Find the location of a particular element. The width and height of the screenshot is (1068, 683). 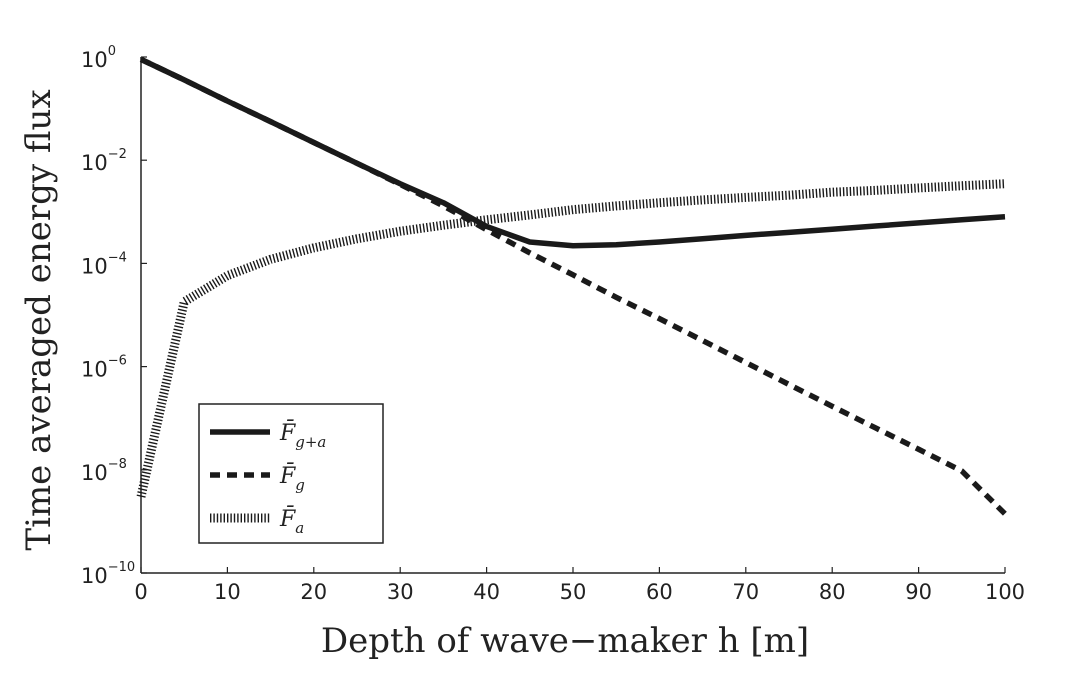

y-tick-exponent: 0 is located at coordinates (112, 51).